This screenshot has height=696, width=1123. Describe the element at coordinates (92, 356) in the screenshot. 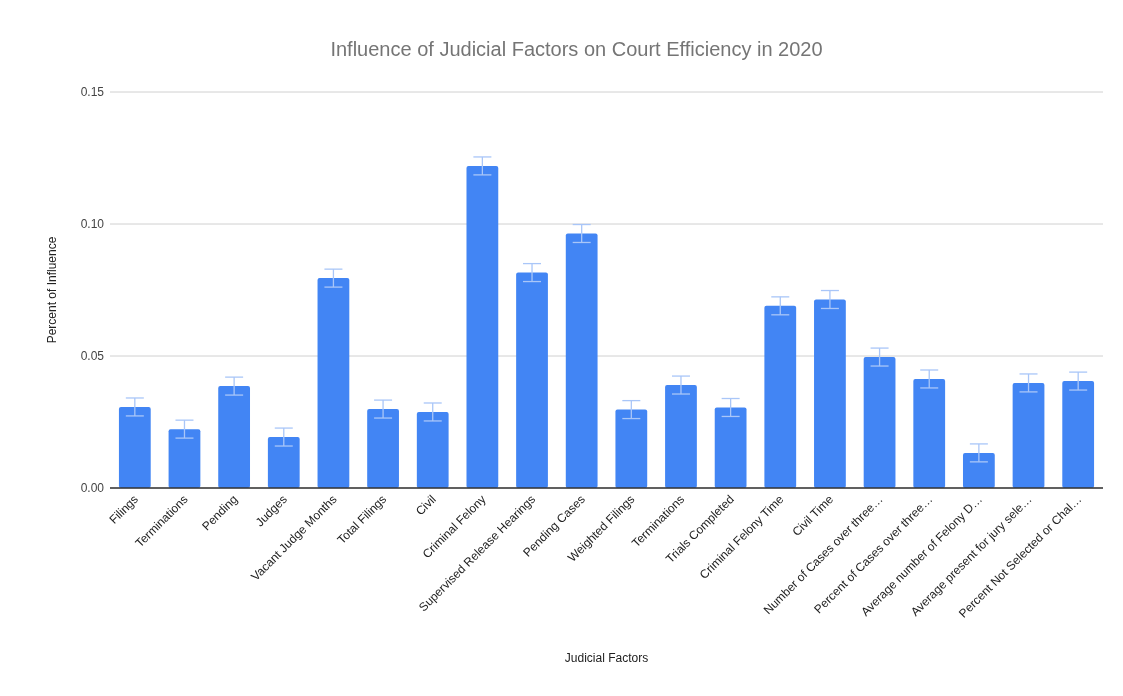

I see `y-tick-label: 0.05` at that location.